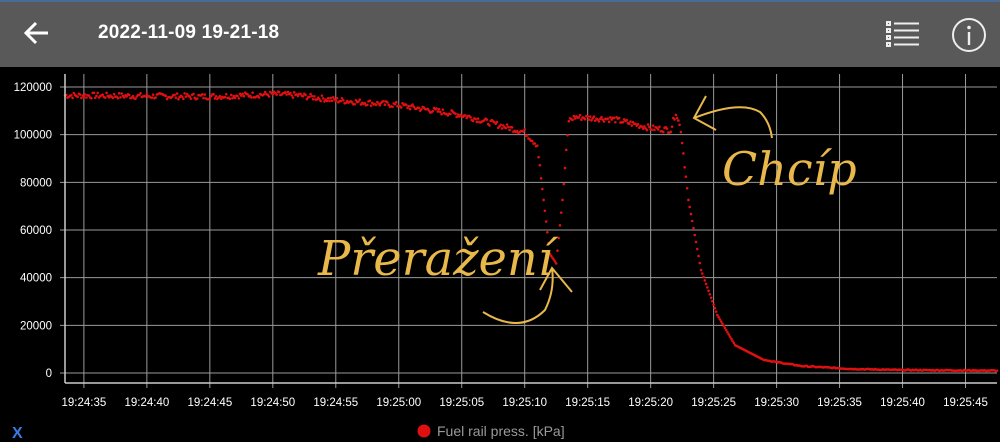 The image size is (1000, 442). Describe the element at coordinates (965, 403) in the screenshot. I see `x-tick-label: 19:25:45` at that location.